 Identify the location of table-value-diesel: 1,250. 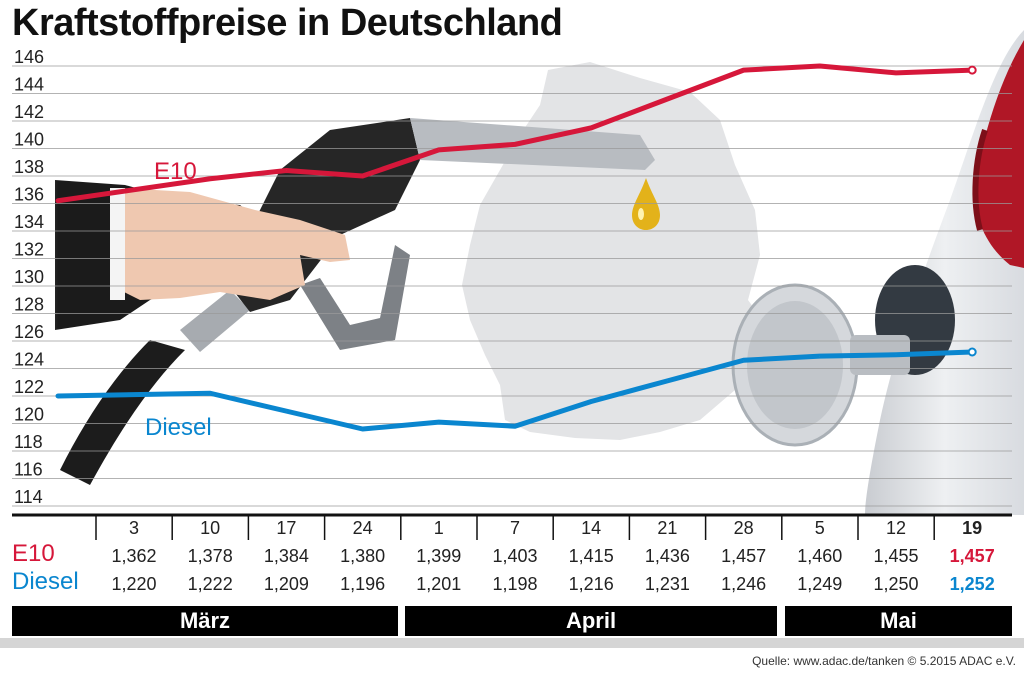
(896, 584).